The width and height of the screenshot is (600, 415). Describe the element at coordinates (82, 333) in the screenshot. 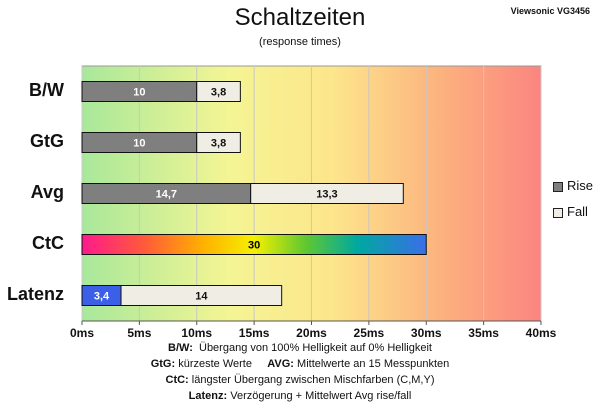

I see `x-tick-label: 0ms` at that location.